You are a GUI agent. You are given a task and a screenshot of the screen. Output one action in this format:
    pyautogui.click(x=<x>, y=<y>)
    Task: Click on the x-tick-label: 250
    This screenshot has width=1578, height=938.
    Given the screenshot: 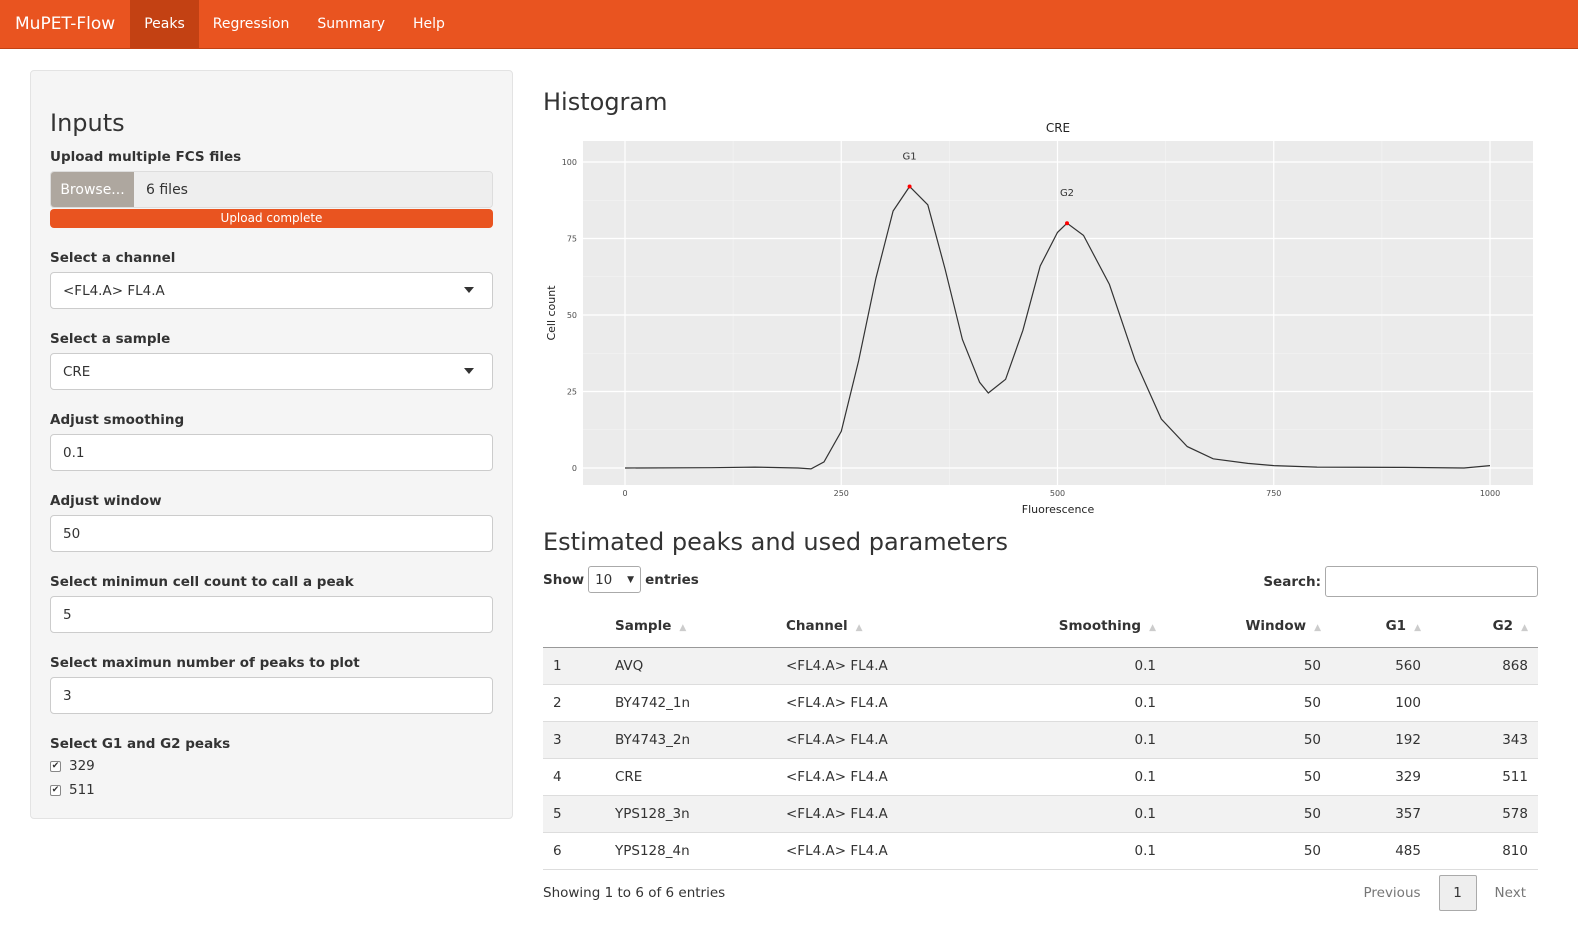 What is the action you would take?
    pyautogui.click(x=841, y=493)
    